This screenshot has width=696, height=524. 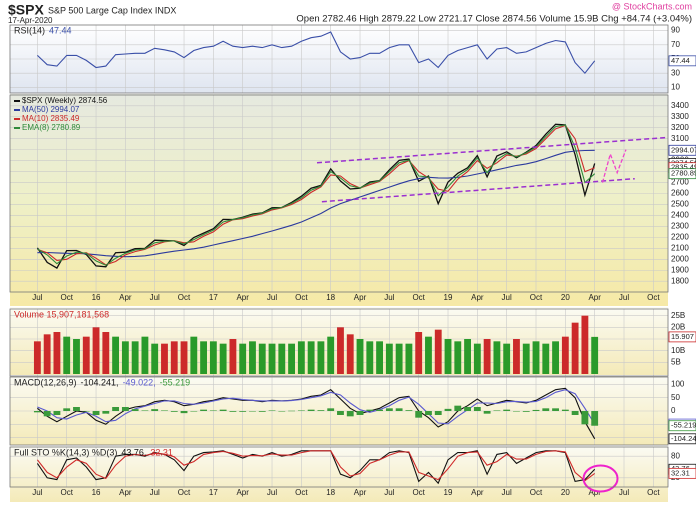 What do you see at coordinates (26, 10) in the screenshot?
I see `symbol: $SPX` at bounding box center [26, 10].